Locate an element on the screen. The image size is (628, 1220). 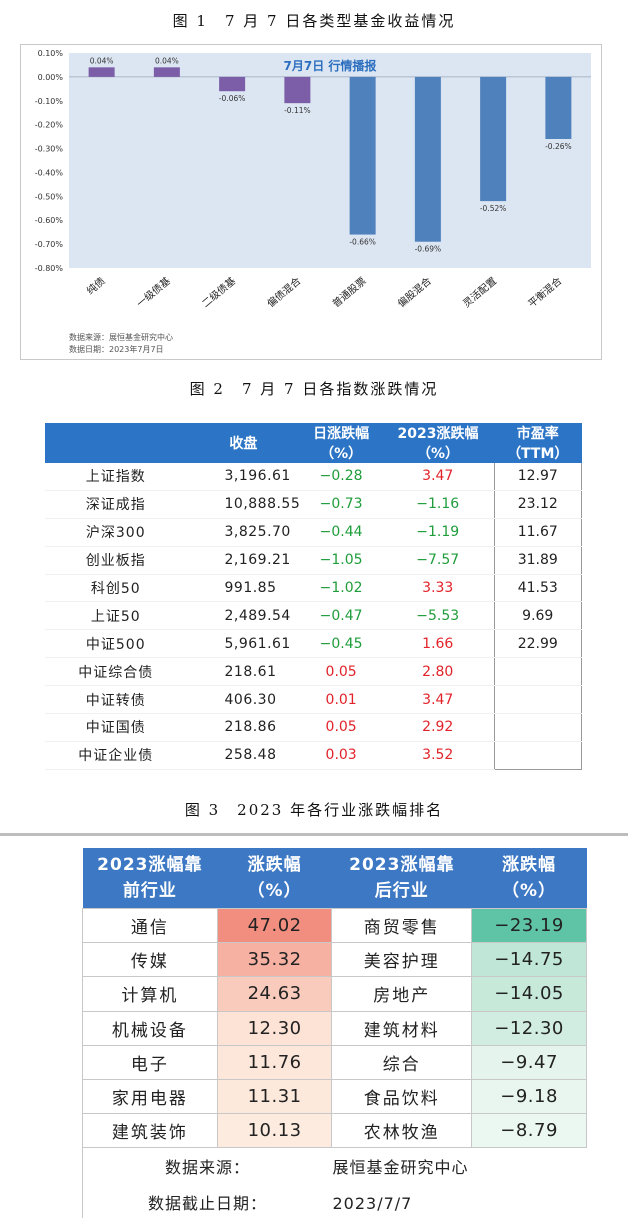
bar-value-label: -0.66% is located at coordinates (362, 242).